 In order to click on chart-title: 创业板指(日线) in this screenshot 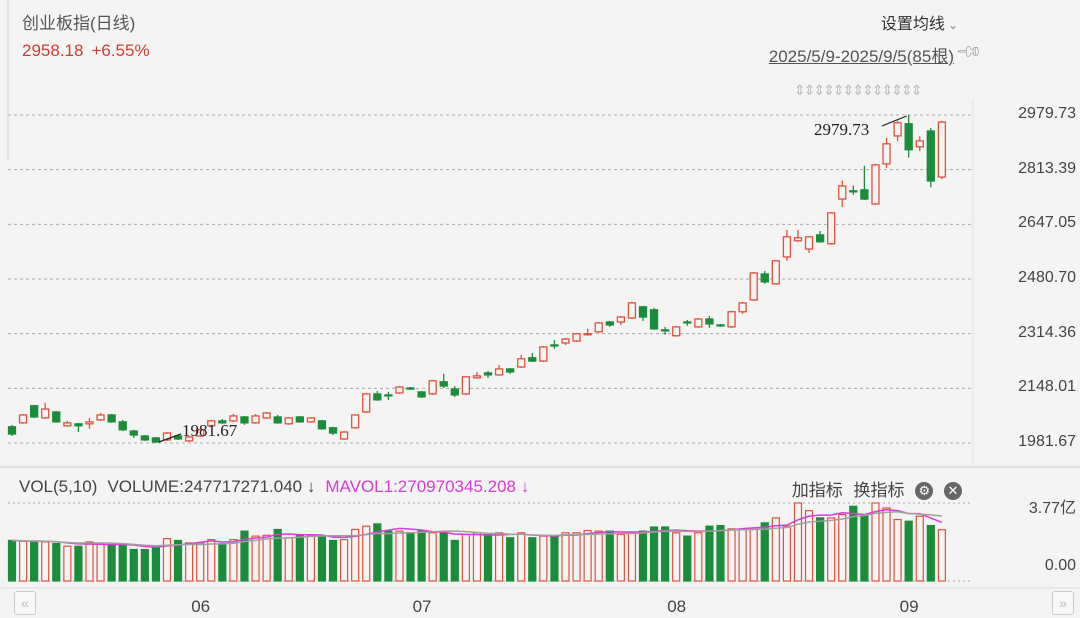, I will do `click(79, 23)`.